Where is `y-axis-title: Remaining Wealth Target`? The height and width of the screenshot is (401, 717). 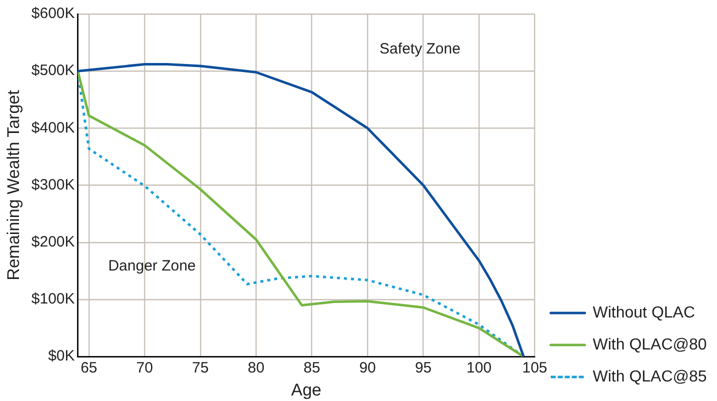
y-axis-title: Remaining Wealth Target is located at coordinates (13, 185).